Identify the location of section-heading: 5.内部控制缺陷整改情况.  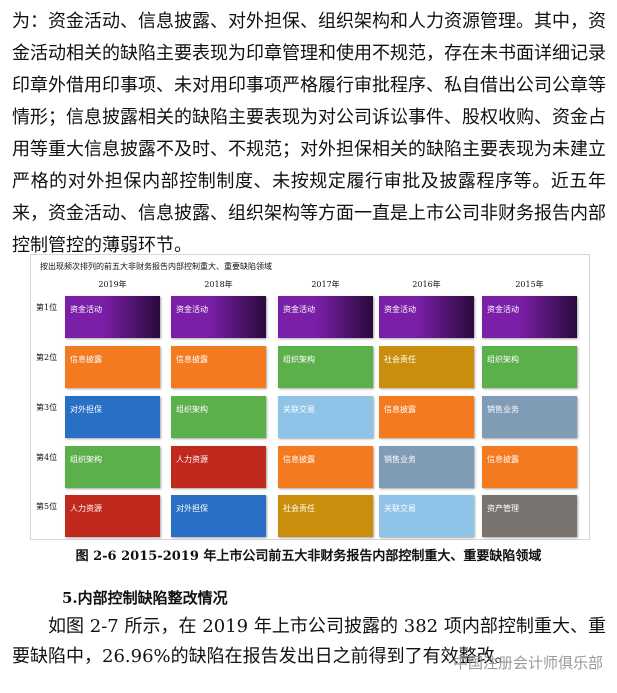
(145, 598).